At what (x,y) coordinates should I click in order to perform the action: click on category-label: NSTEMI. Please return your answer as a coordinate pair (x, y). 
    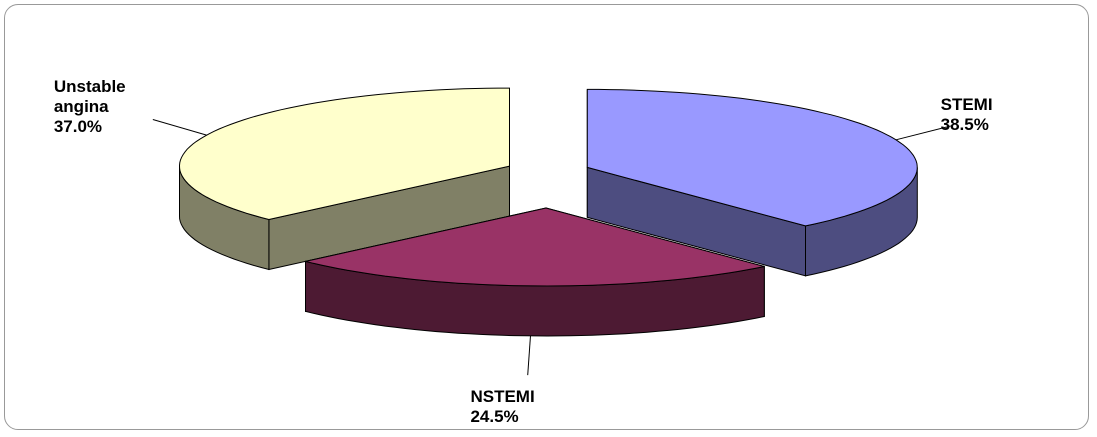
    Looking at the image, I should click on (502, 397).